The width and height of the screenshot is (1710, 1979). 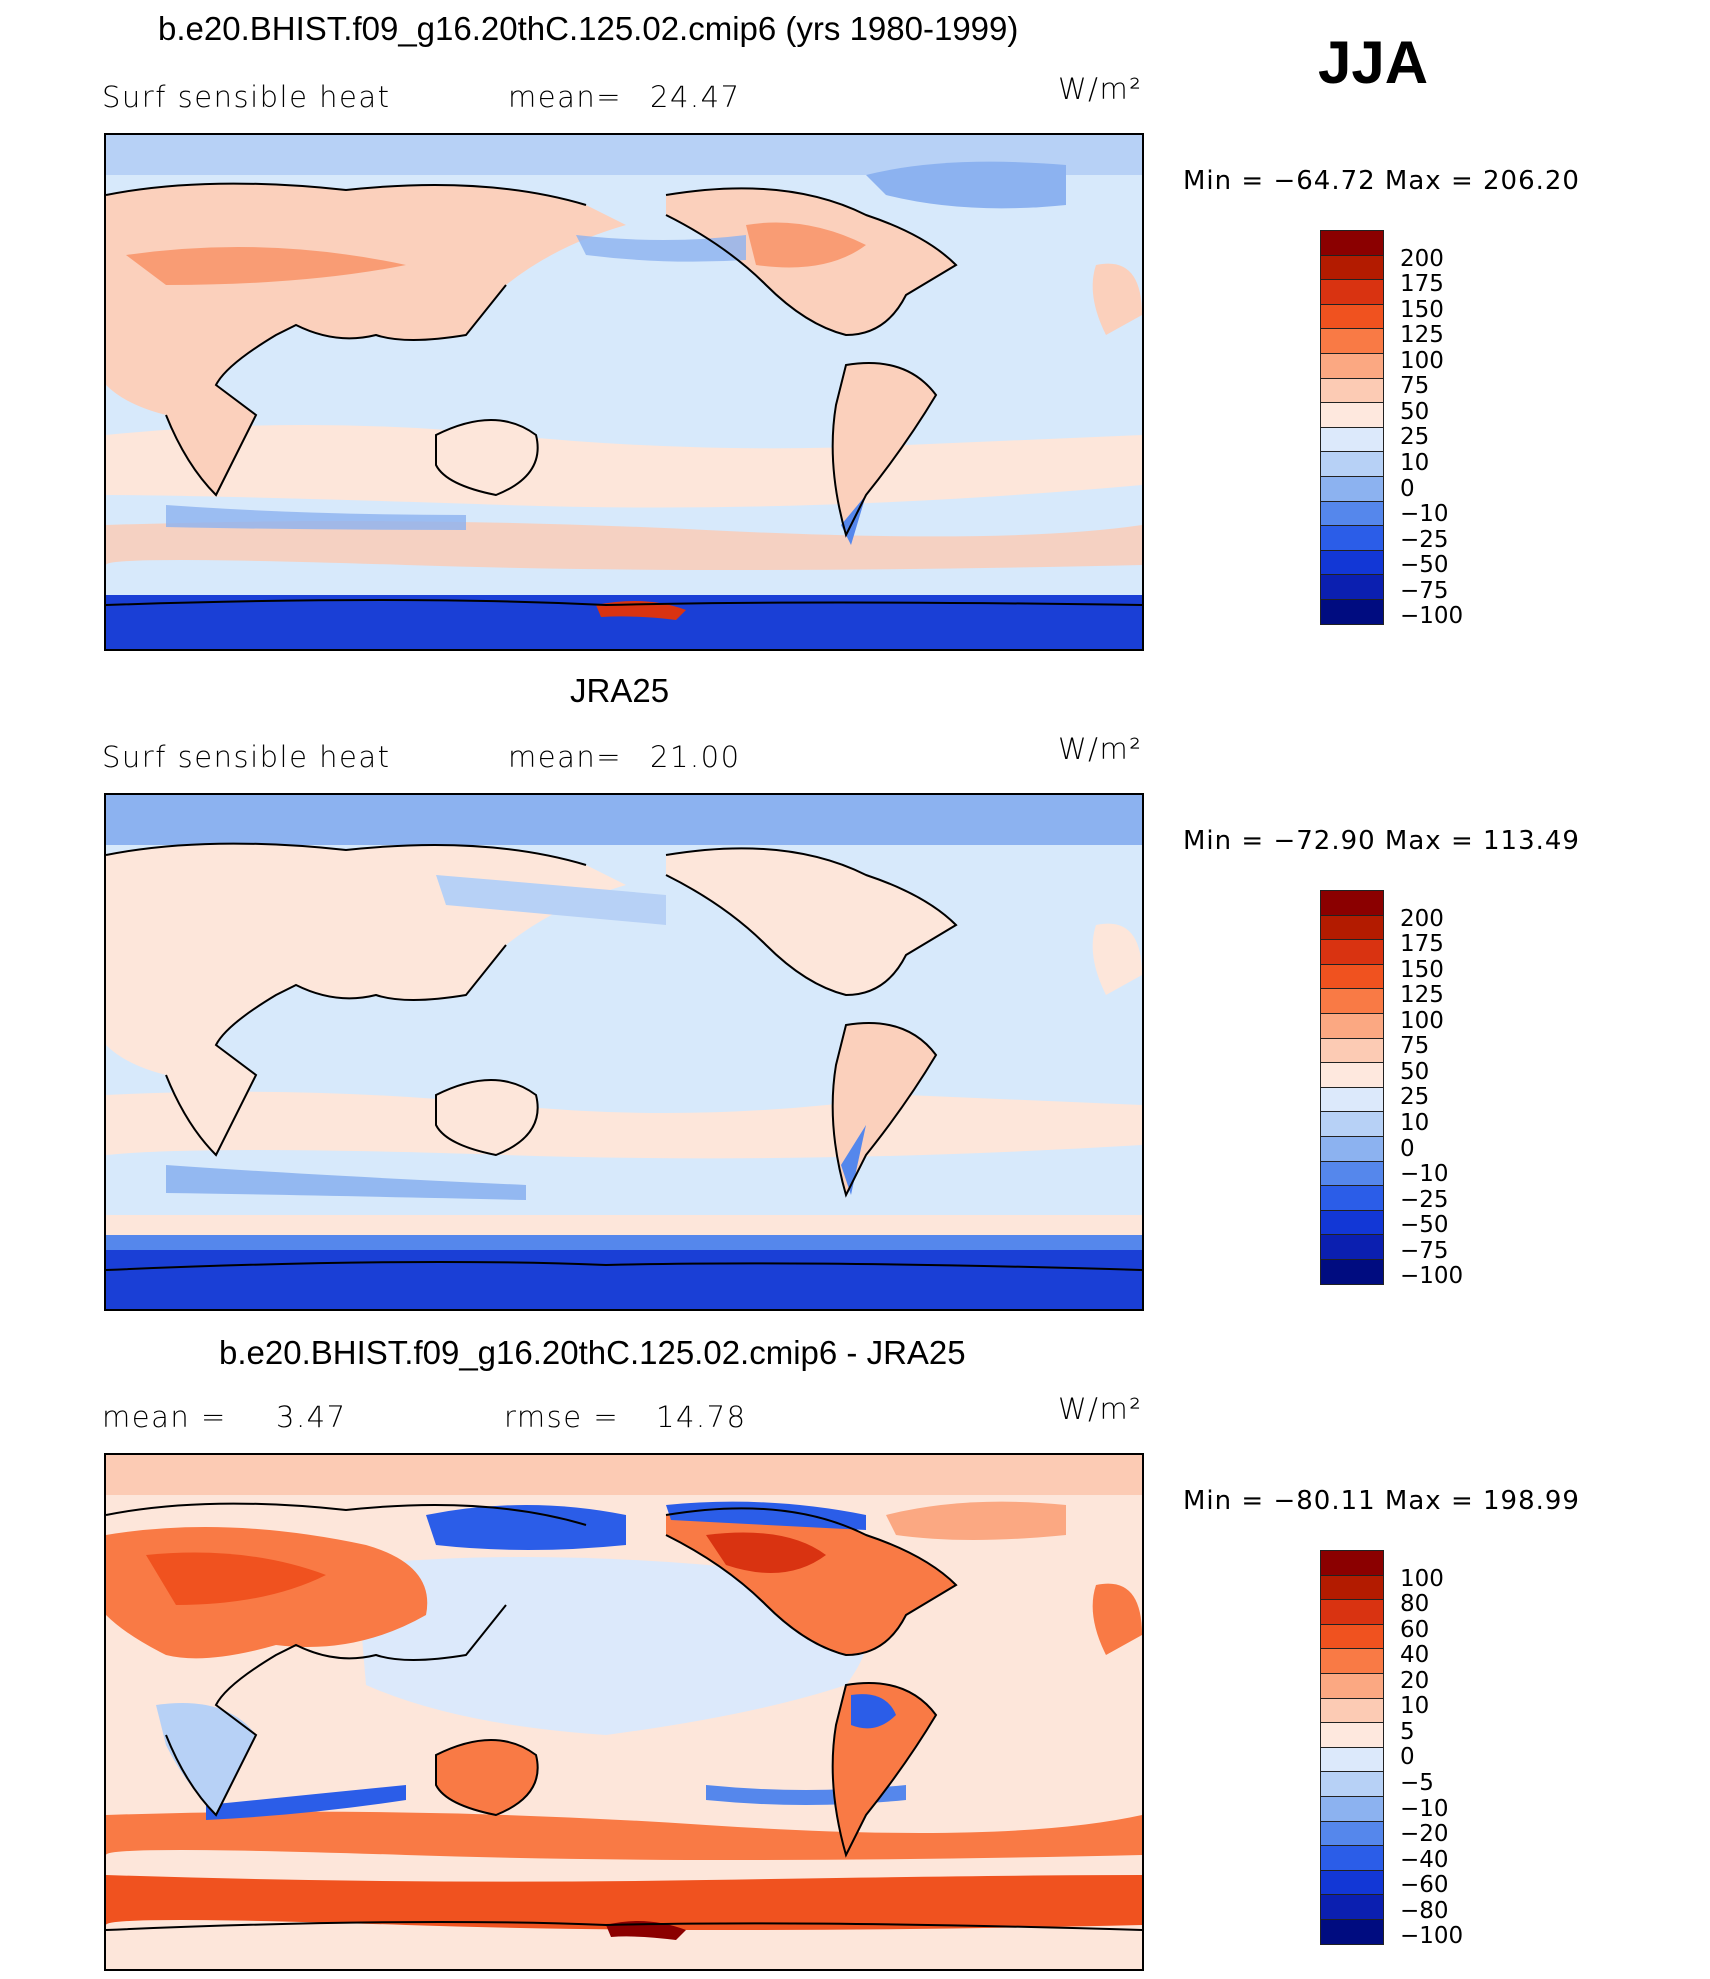 What do you see at coordinates (1373, 62) in the screenshot?
I see `season-label: JJA` at bounding box center [1373, 62].